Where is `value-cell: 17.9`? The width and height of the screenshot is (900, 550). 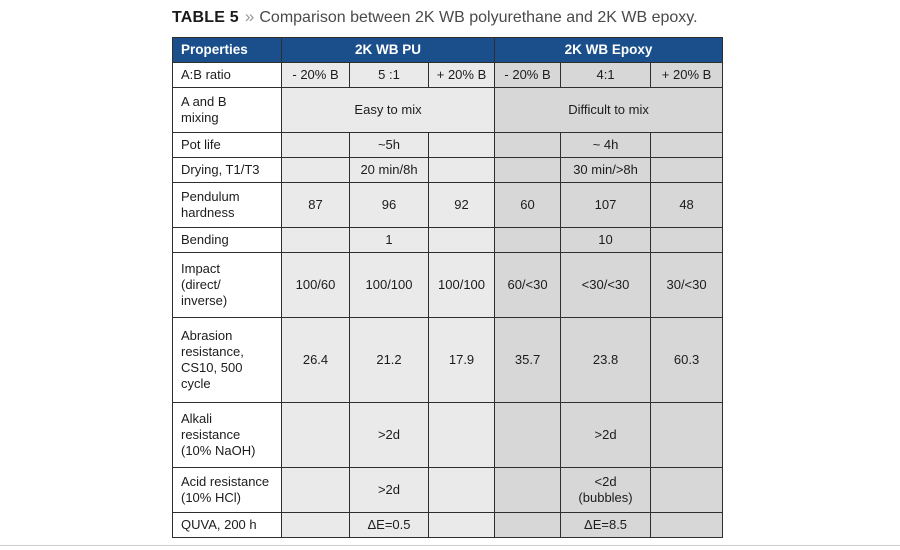 value-cell: 17.9 is located at coordinates (461, 360).